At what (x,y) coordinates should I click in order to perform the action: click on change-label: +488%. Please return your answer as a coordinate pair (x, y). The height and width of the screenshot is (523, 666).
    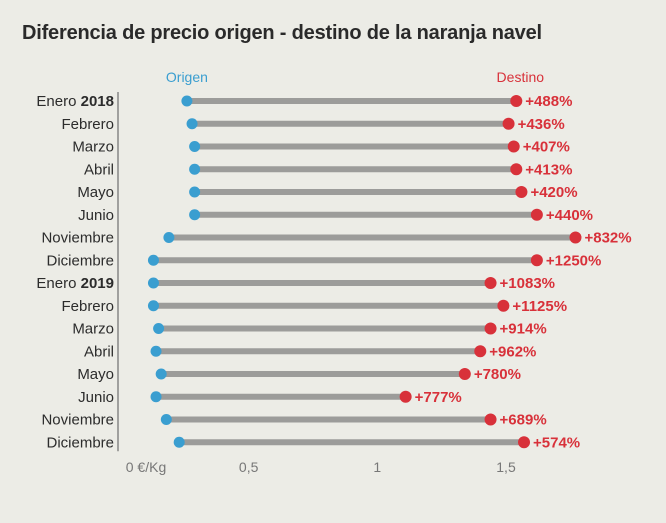
    Looking at the image, I should click on (548, 101).